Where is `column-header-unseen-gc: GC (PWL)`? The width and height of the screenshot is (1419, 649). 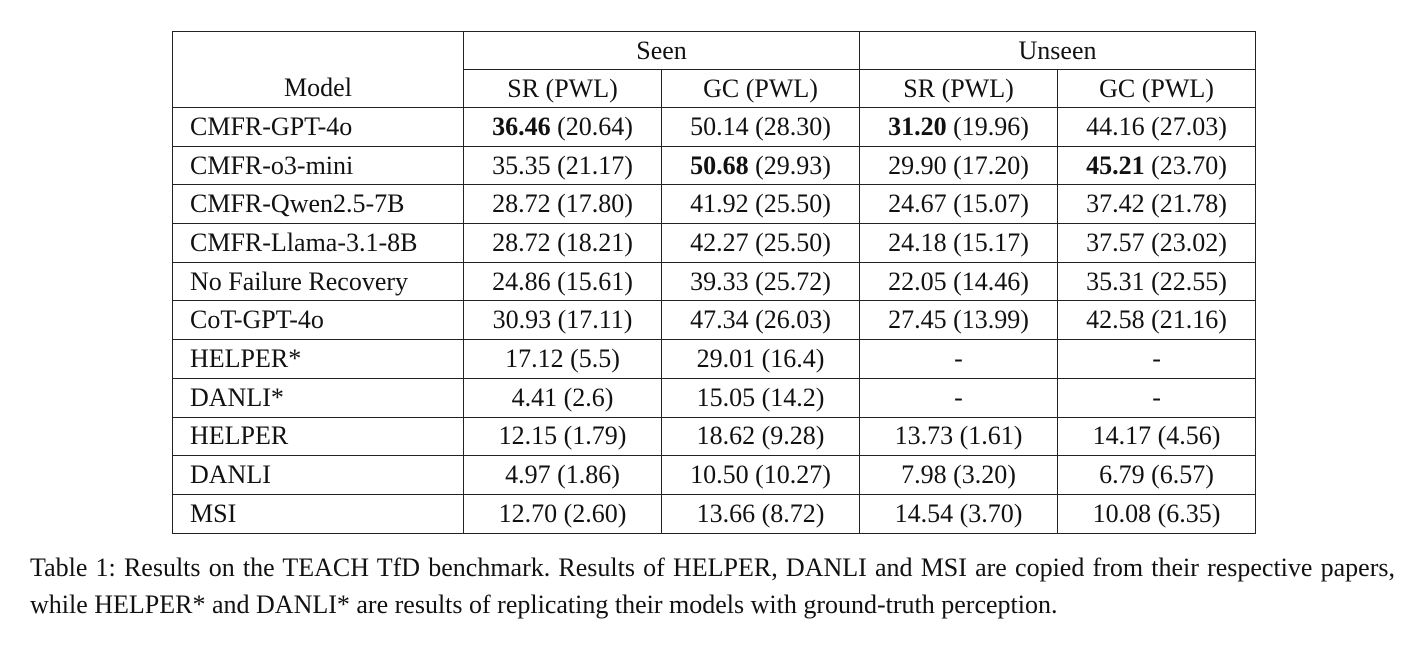
column-header-unseen-gc: GC (PWL) is located at coordinates (1157, 88).